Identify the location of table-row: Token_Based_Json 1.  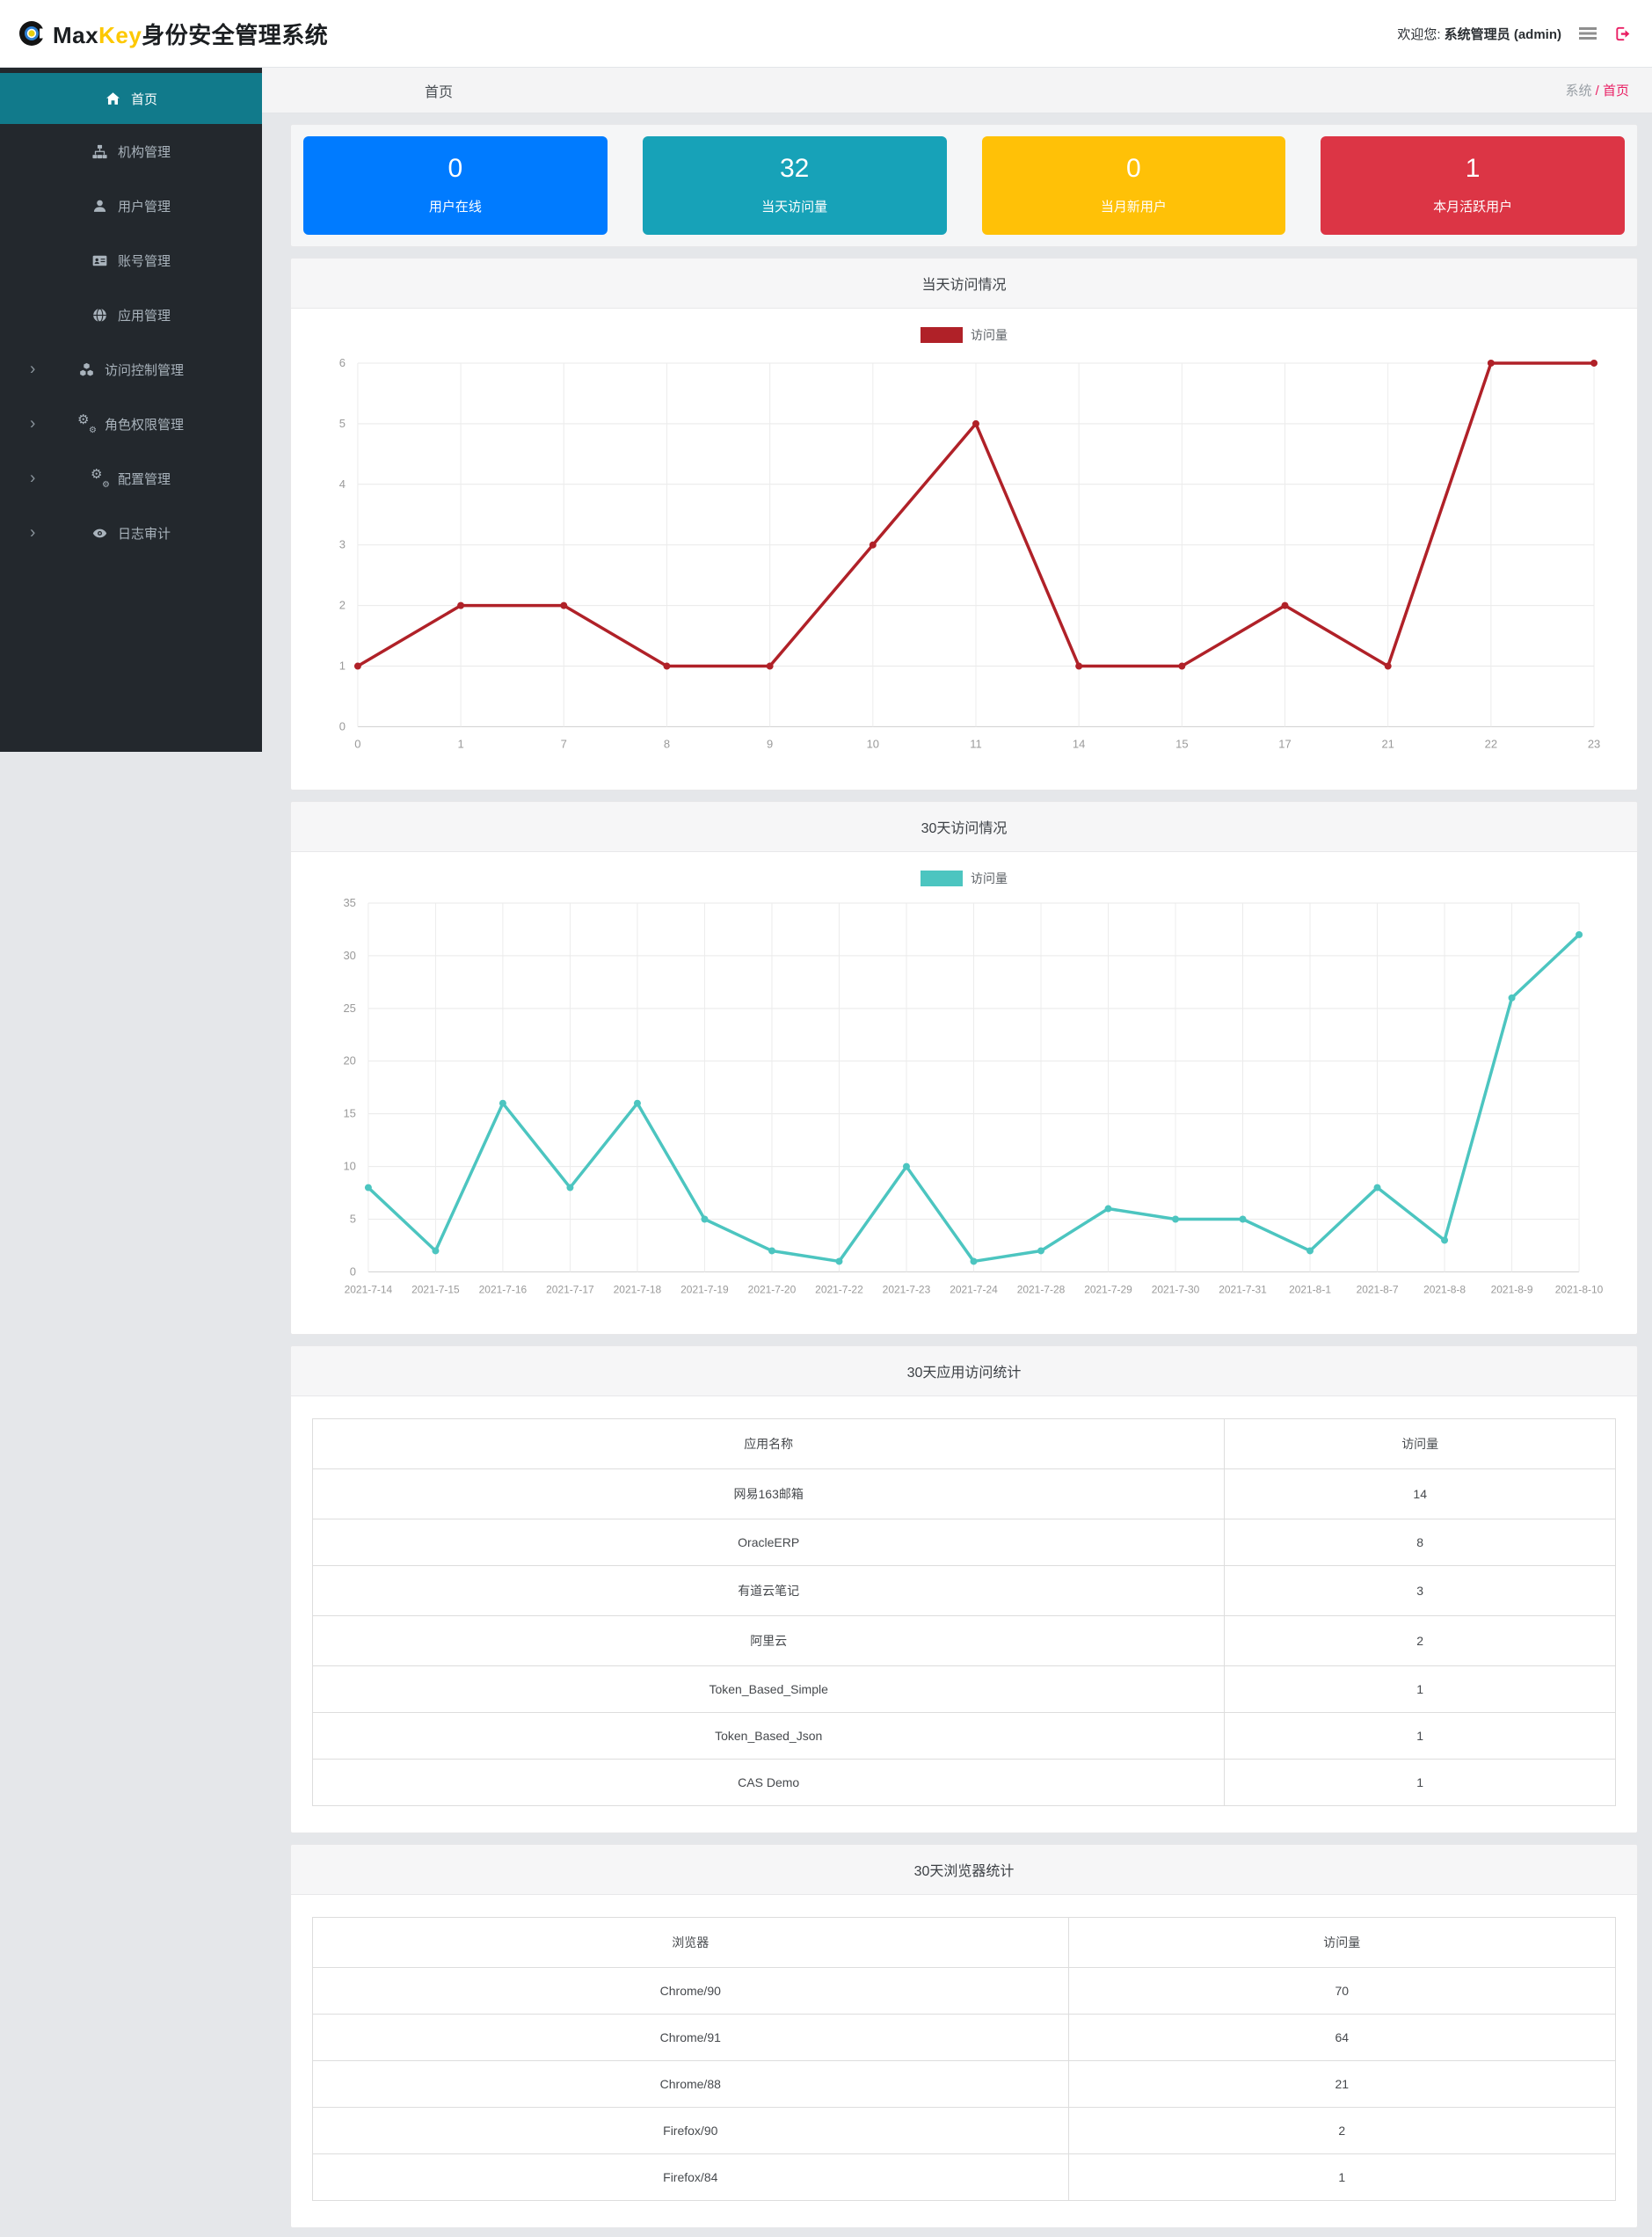
(963, 1735).